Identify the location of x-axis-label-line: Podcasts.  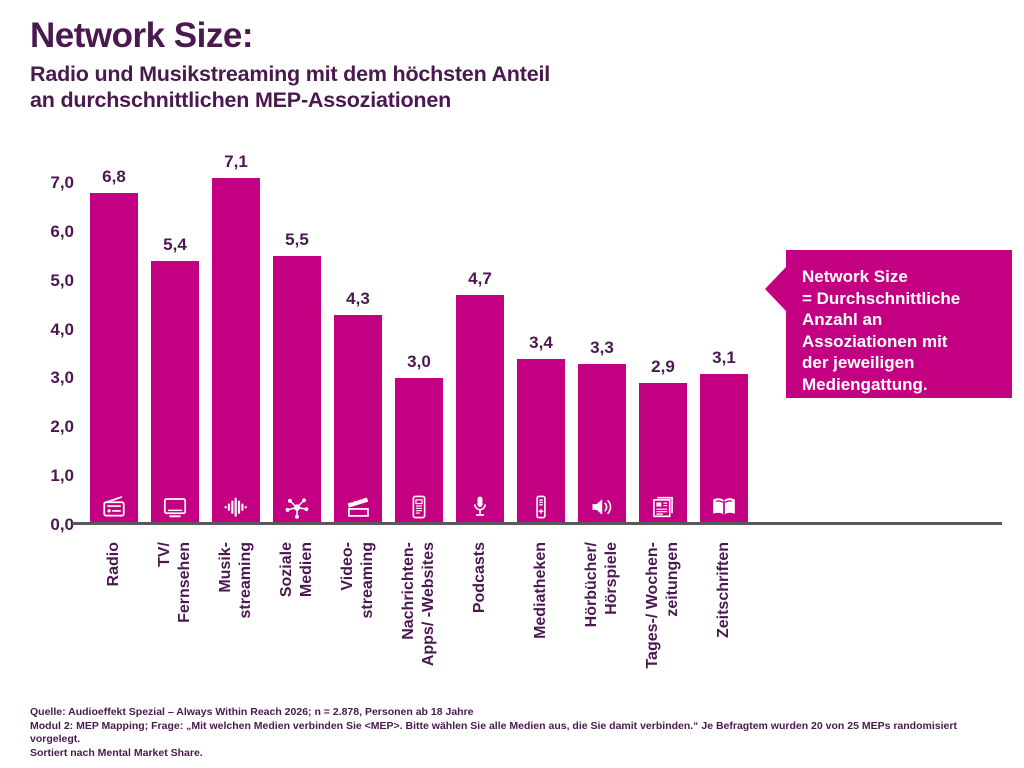
(479, 578).